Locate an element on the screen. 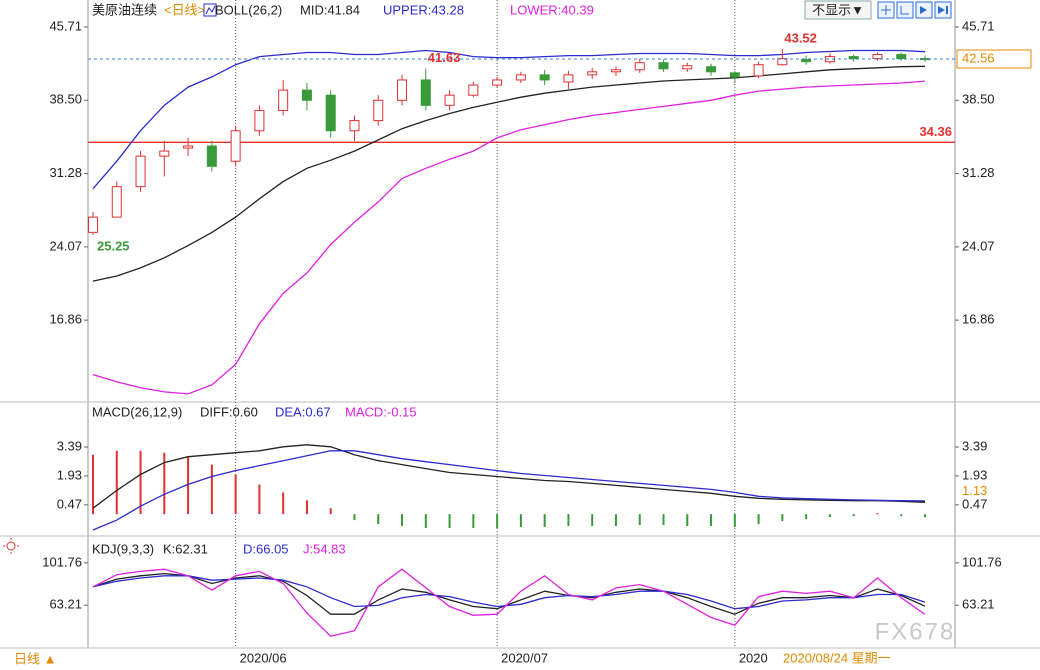 This screenshot has height=670, width=1040. legend-entry: BOLL(26,2) is located at coordinates (248, 9).